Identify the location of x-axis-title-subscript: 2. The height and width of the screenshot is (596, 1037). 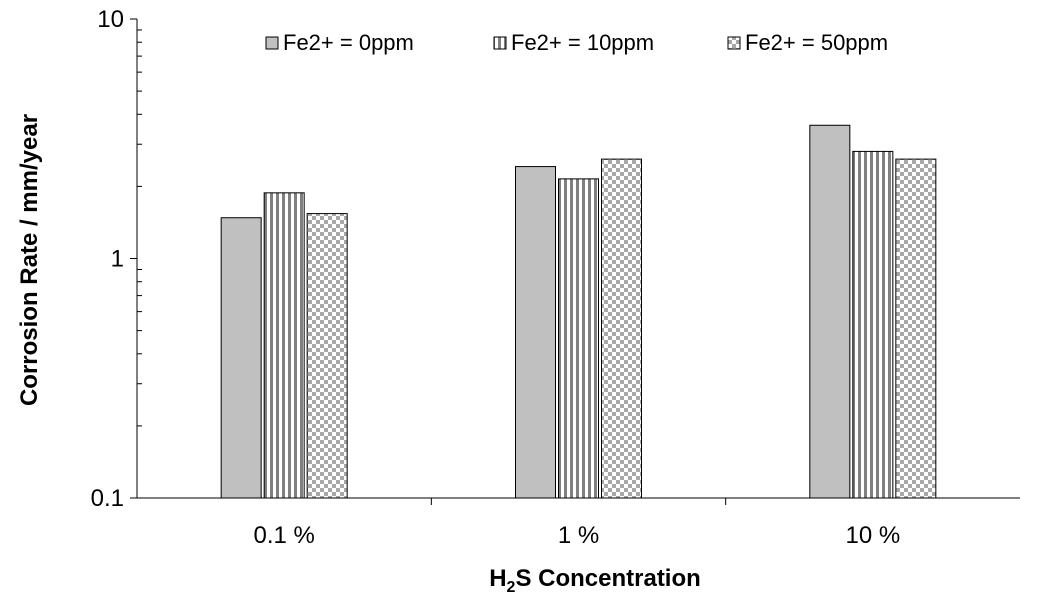
(511, 587).